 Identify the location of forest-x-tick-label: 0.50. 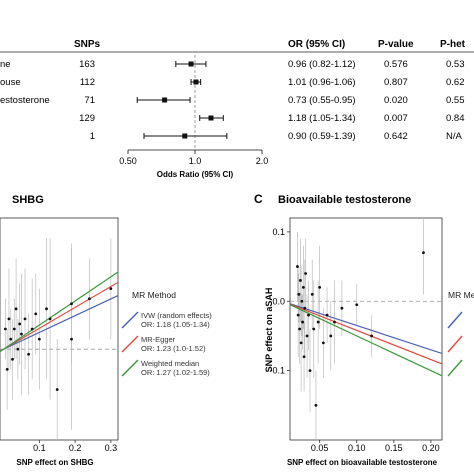
(128, 161).